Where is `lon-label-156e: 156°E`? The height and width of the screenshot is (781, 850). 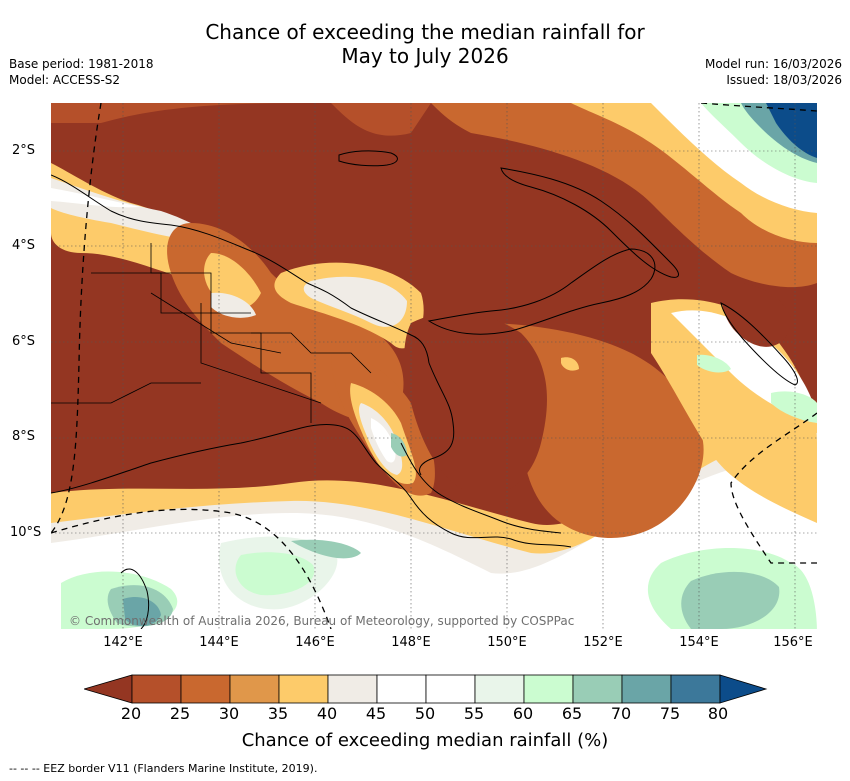
lon-label-156e: 156°E is located at coordinates (793, 642).